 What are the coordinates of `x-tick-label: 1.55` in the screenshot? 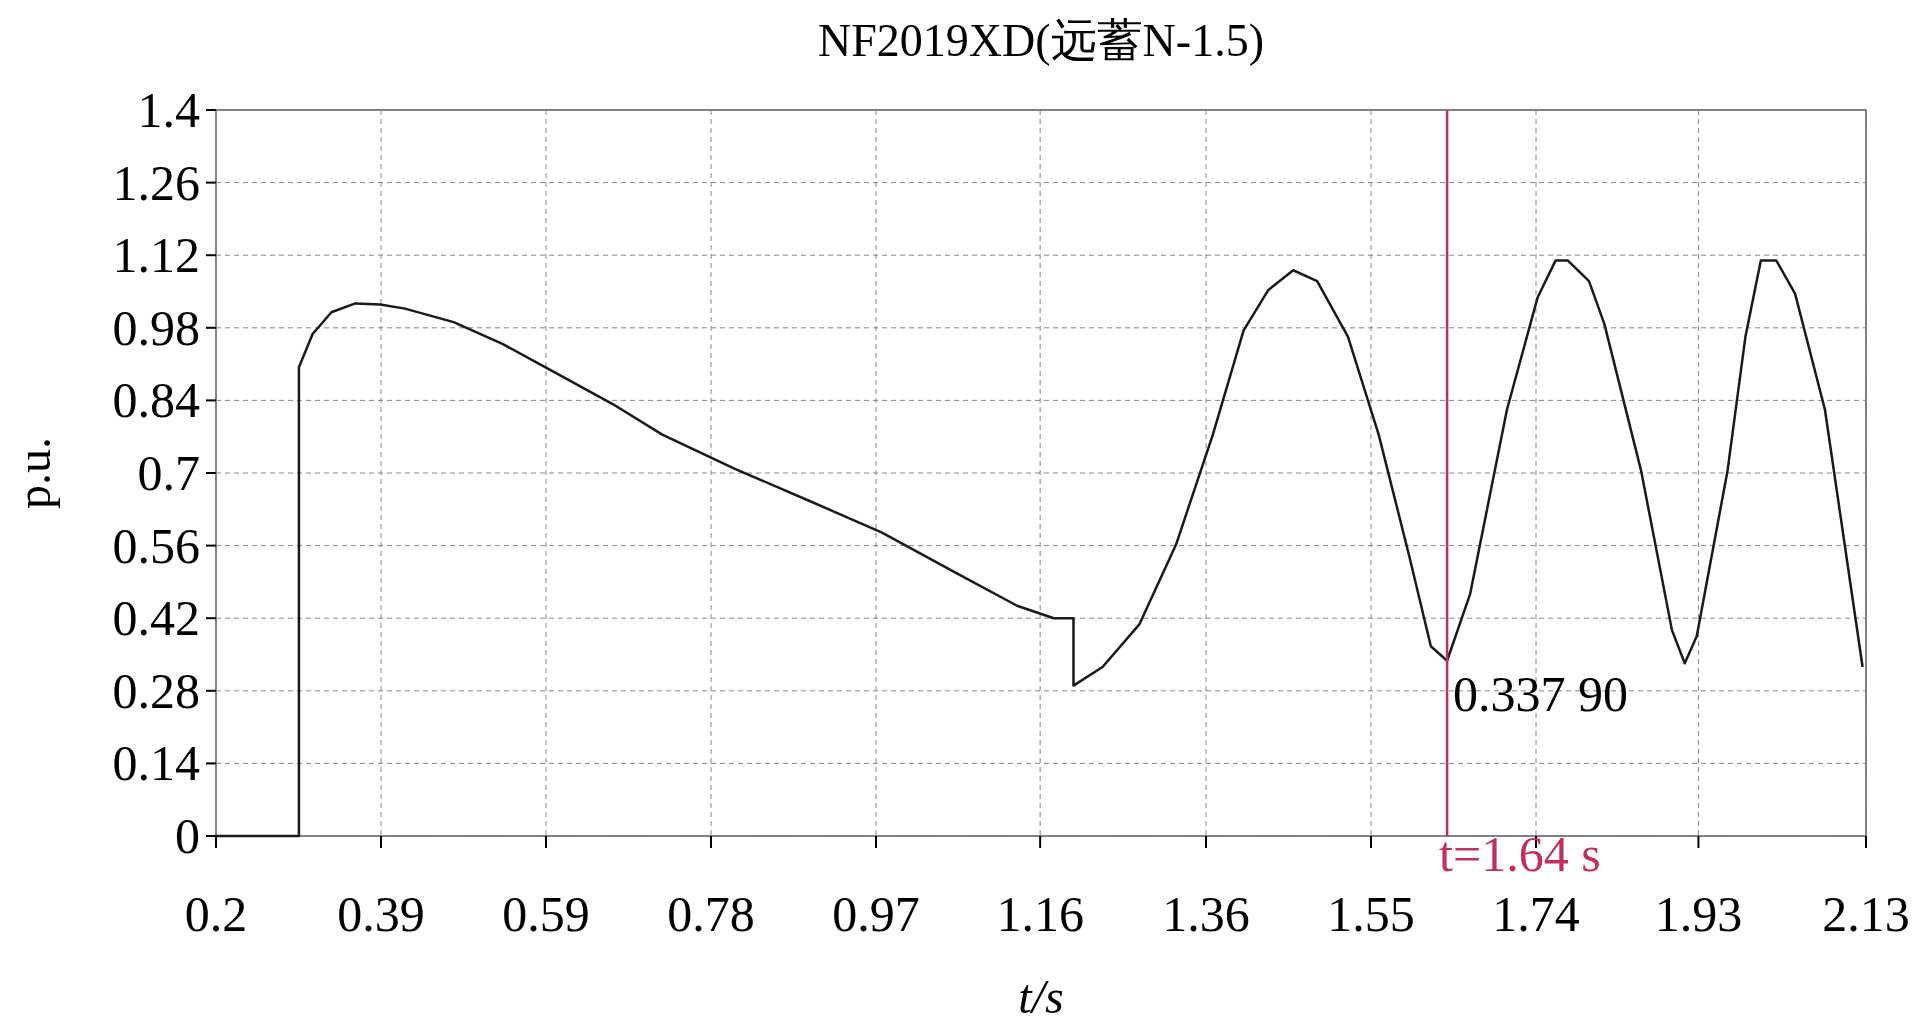 It's located at (1371, 914).